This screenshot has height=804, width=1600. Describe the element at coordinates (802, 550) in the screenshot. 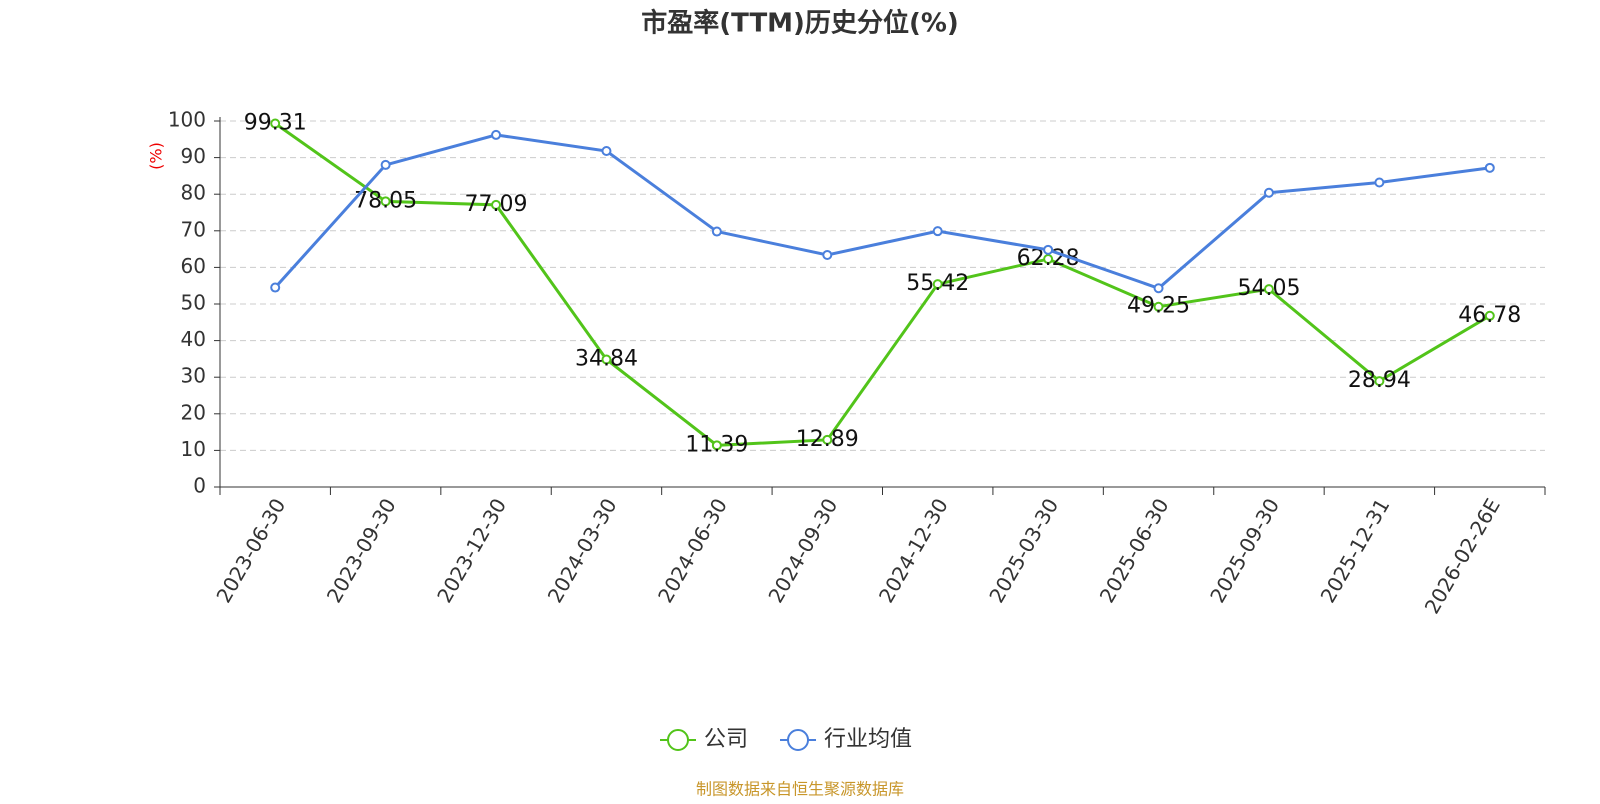

I see `x-tick-label: 2024-09-30` at that location.